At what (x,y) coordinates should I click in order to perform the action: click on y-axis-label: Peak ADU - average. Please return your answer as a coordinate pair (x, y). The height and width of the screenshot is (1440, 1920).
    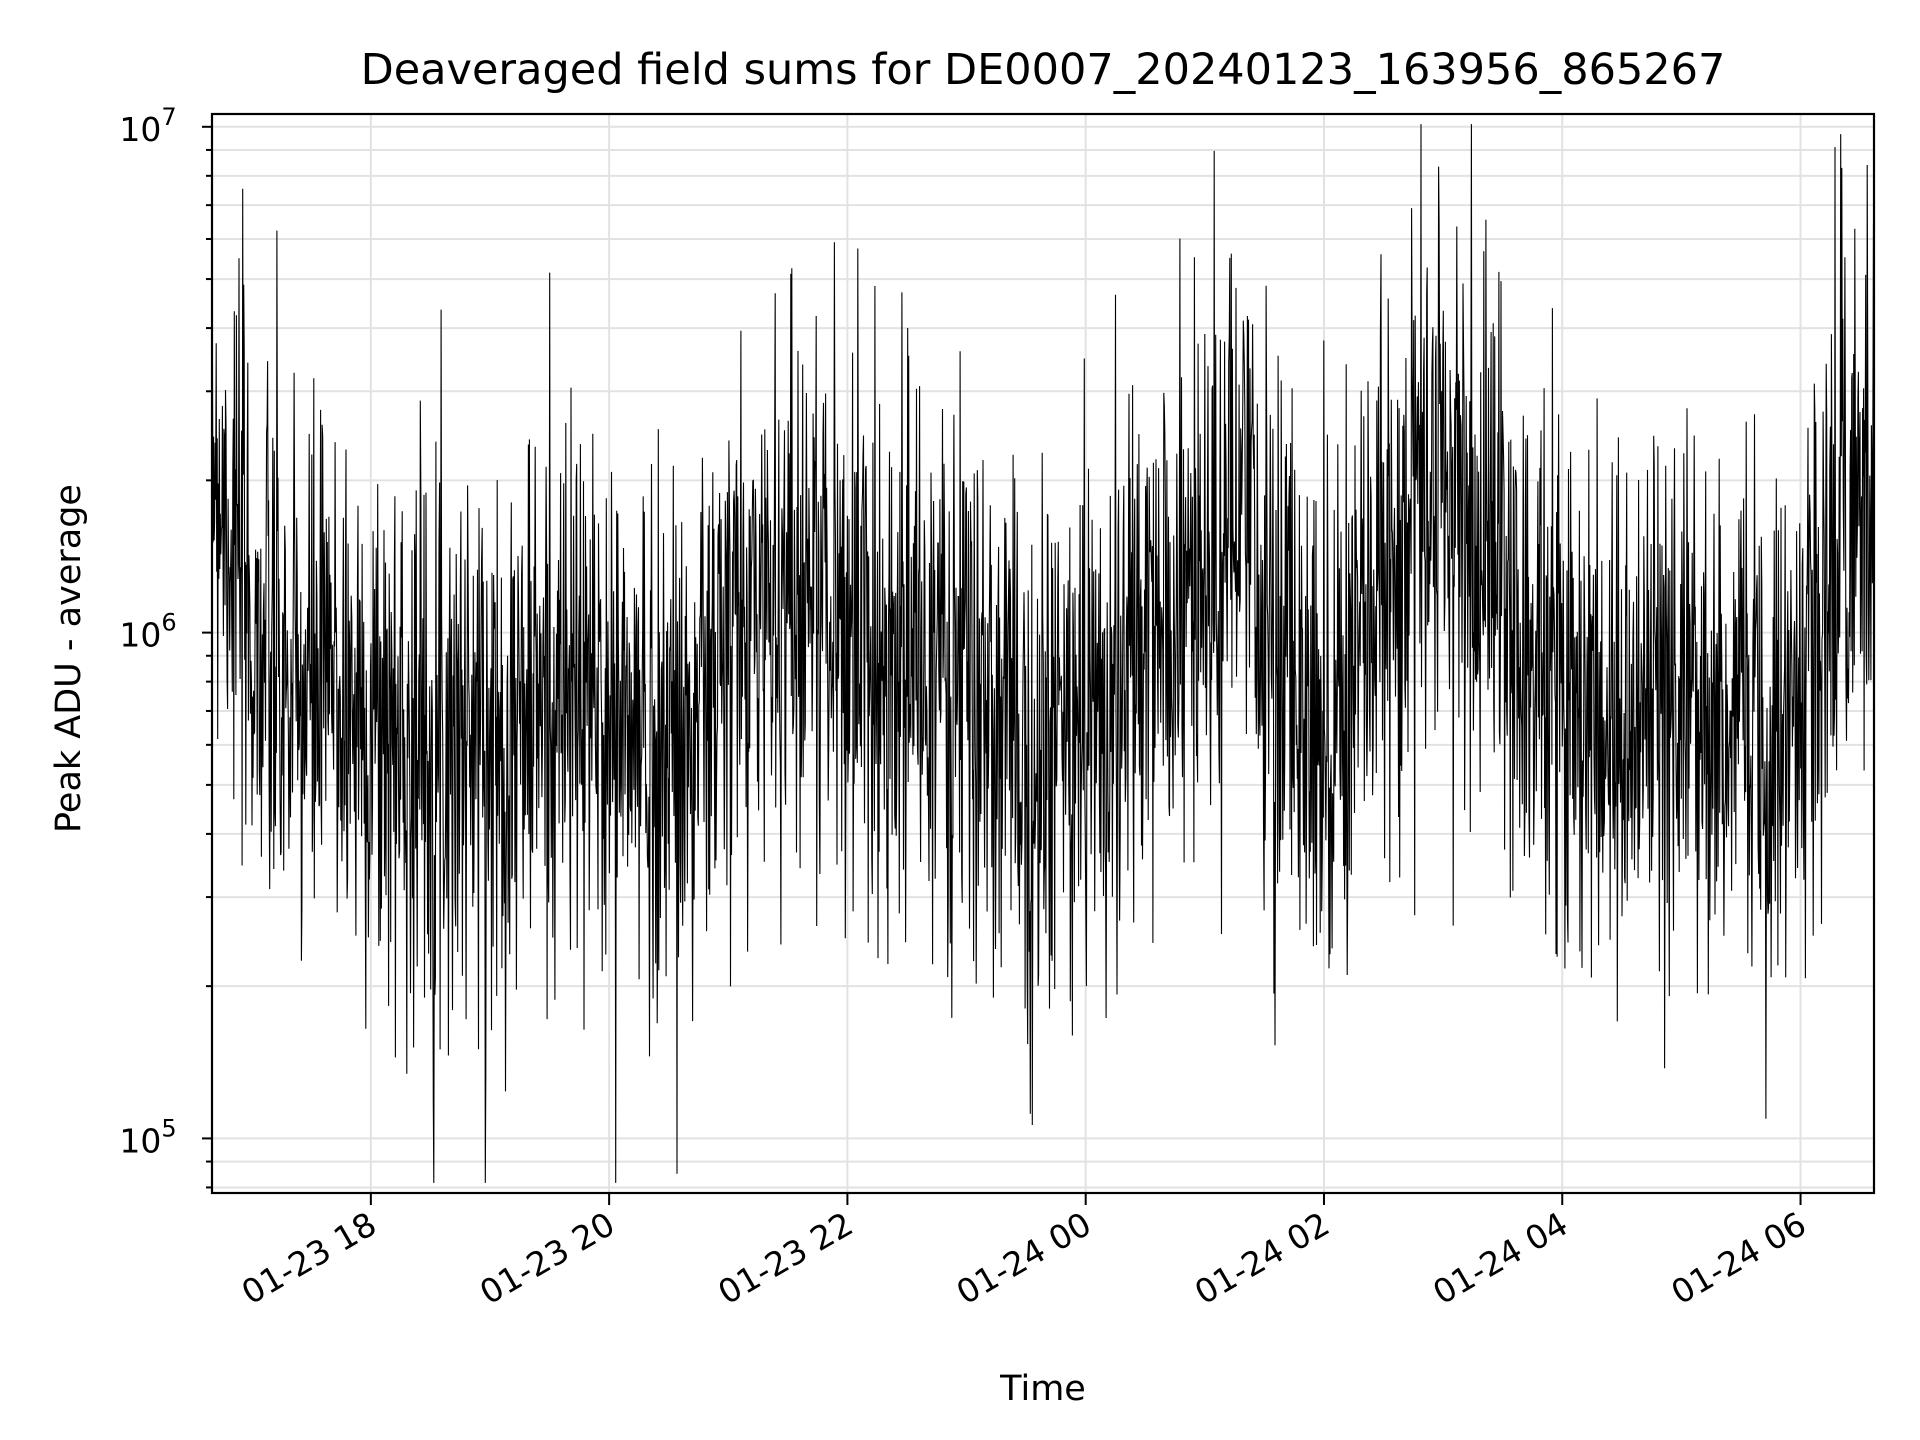
    Looking at the image, I should click on (69, 658).